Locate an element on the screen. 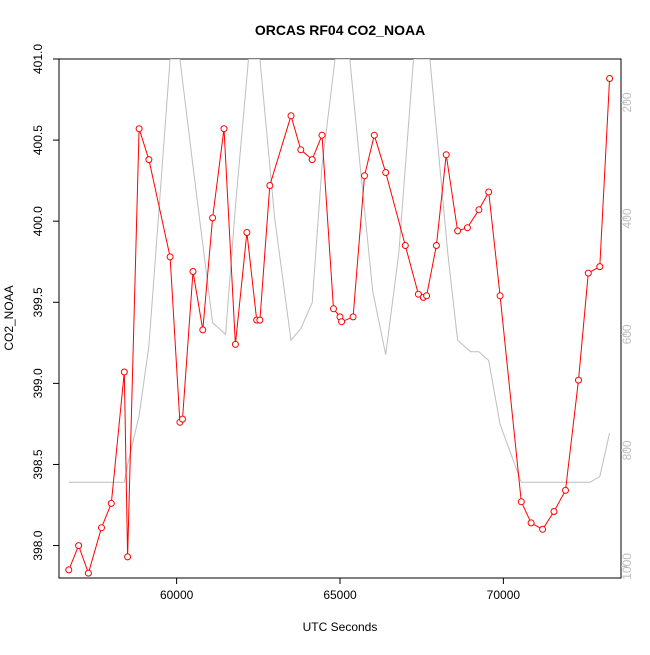  x-tick-label: 60000 is located at coordinates (177, 595).